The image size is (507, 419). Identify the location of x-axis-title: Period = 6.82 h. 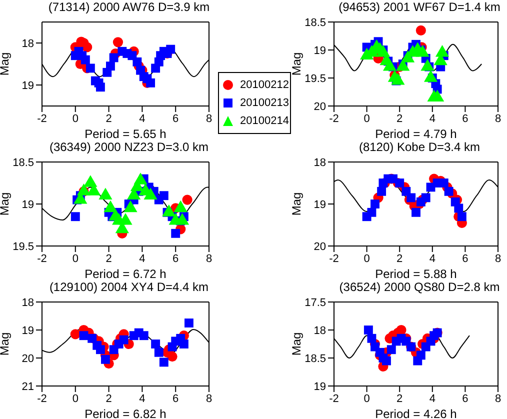
(125, 413).